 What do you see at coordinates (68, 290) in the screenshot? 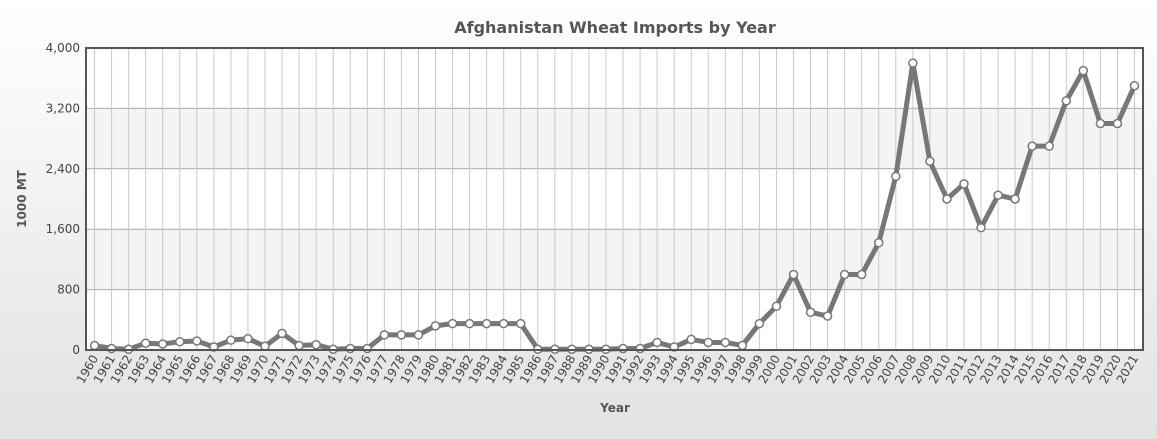
I see `y-tick-label: 800` at bounding box center [68, 290].